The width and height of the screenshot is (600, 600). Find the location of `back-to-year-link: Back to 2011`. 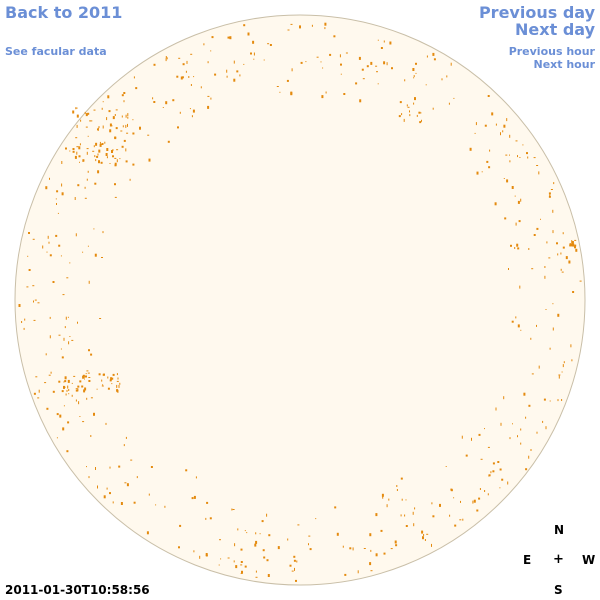

back-to-year-link: Back to 2011 is located at coordinates (64, 12).